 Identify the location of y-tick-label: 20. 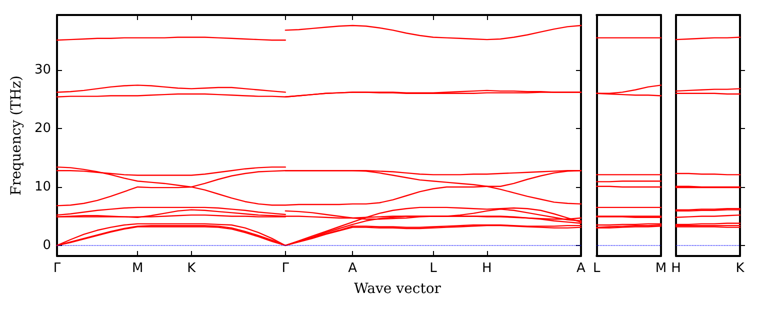
(42, 128).